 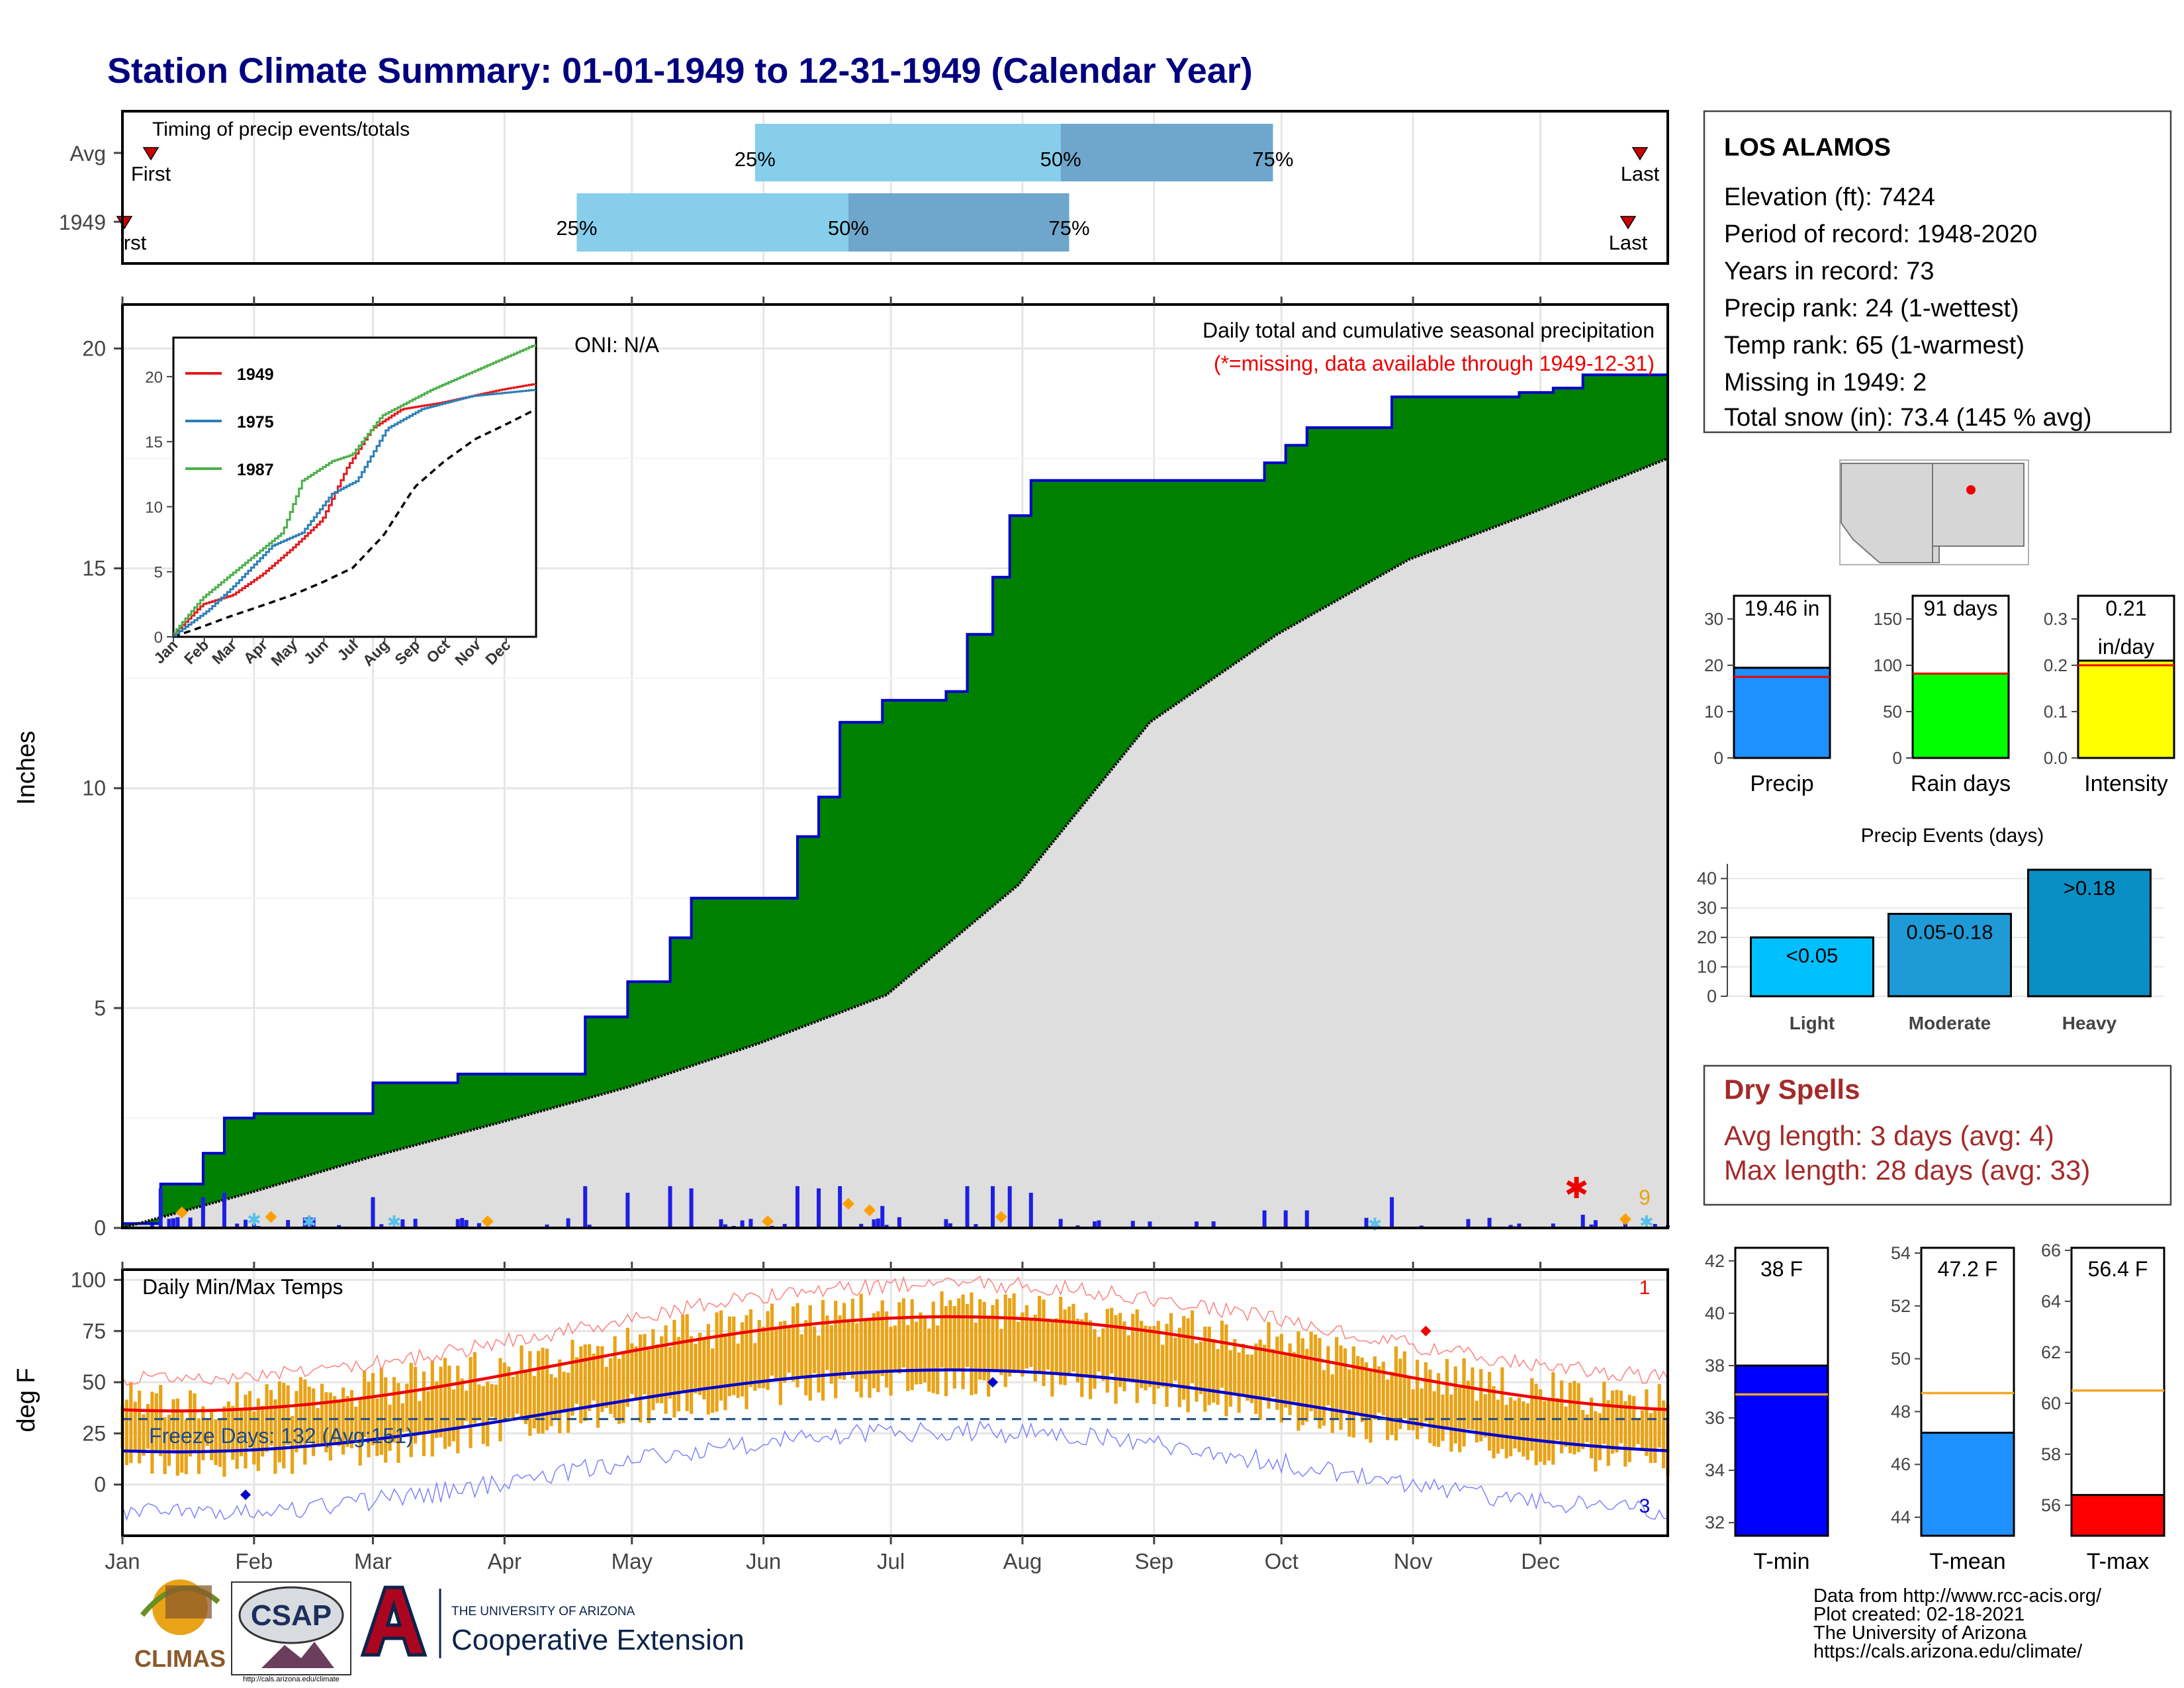 I want to click on month-label: May, so click(x=632, y=1561).